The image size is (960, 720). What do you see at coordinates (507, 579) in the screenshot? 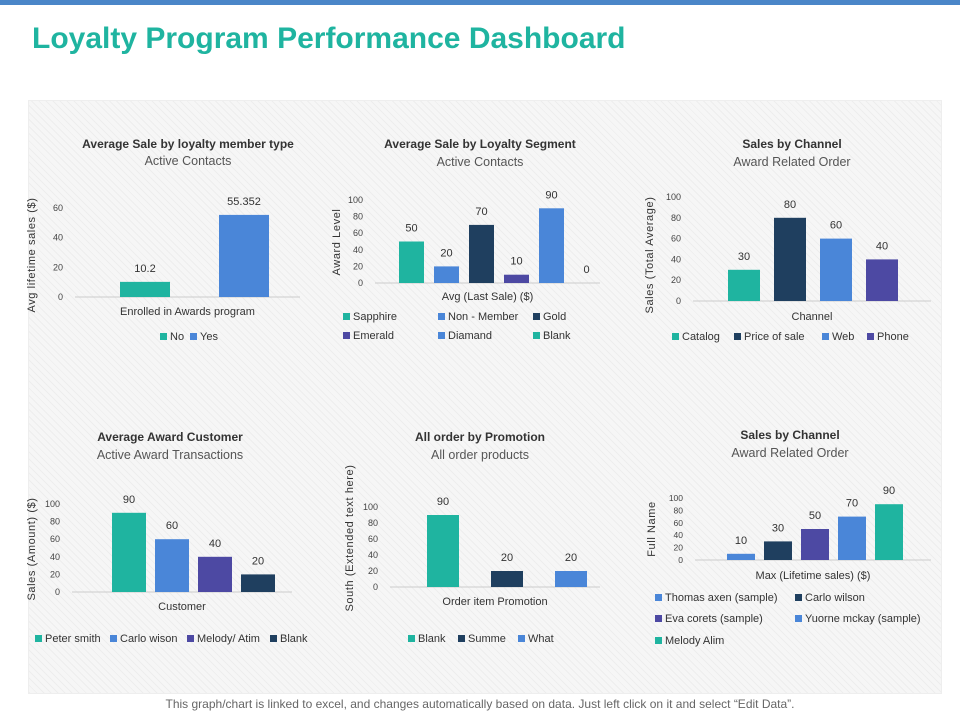
I see `bar-summe` at bounding box center [507, 579].